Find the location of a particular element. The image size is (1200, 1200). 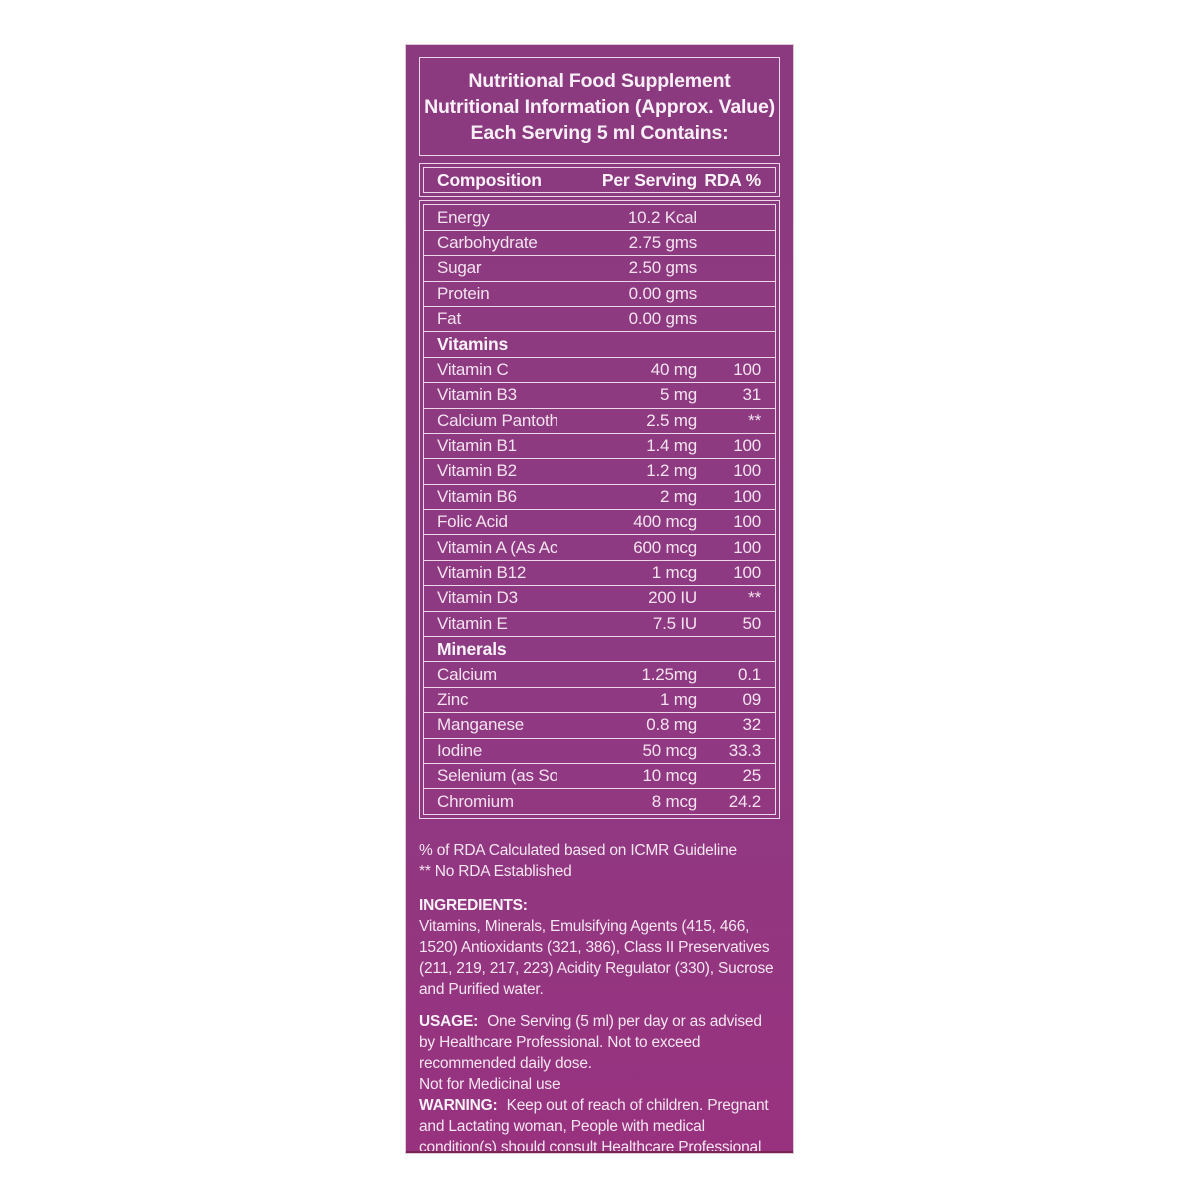

row-per-serving: 7.5 IU is located at coordinates (674, 623).